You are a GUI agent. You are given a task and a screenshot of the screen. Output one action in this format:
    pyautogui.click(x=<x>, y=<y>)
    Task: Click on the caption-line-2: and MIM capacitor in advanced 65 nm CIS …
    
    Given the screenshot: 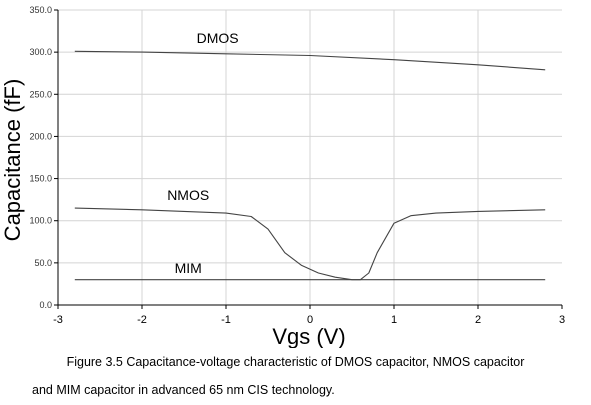 What is the action you would take?
    pyautogui.click(x=183, y=390)
    